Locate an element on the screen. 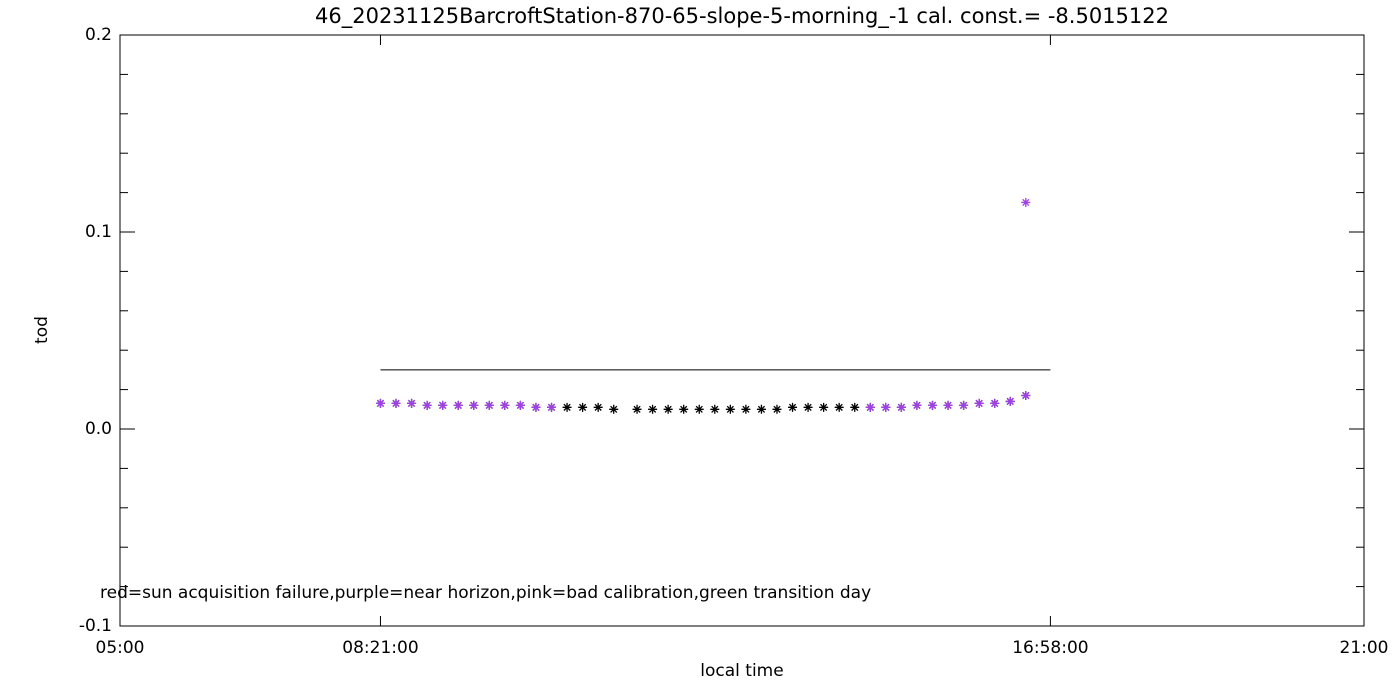 This screenshot has width=1400, height=700. x-tick-label: 16:58:00 is located at coordinates (1050, 648).